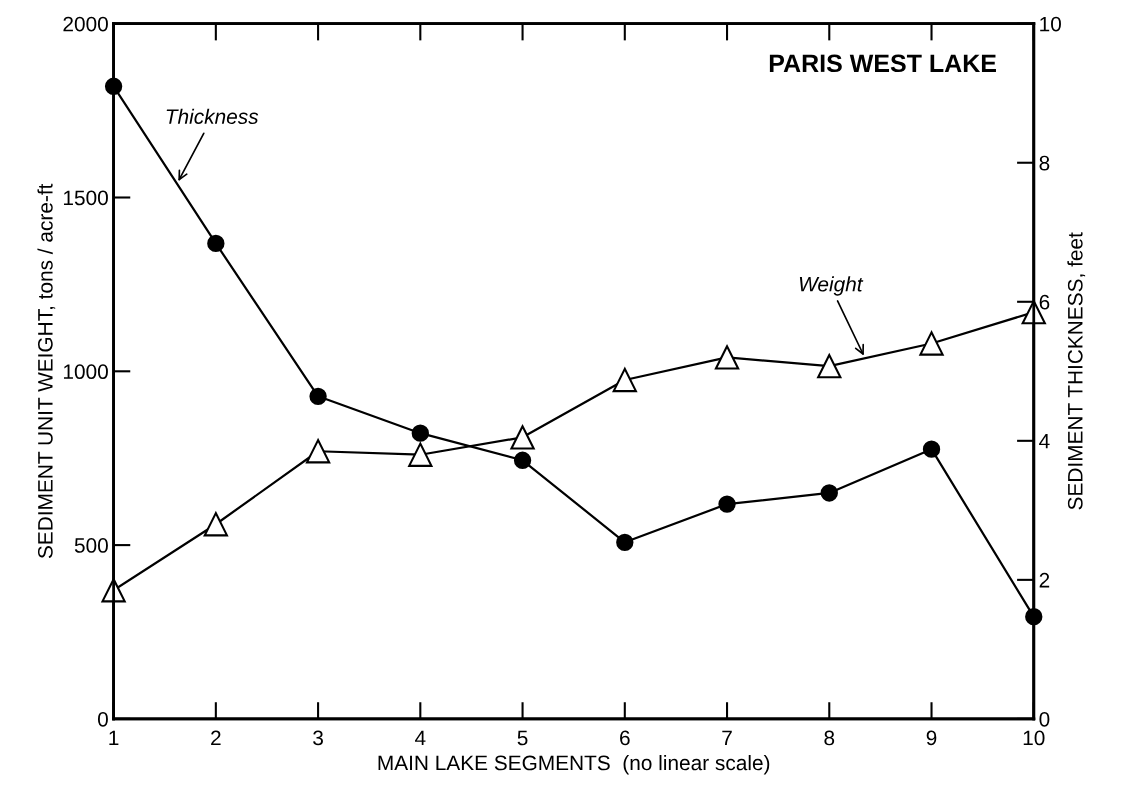 This screenshot has height=790, width=1136. I want to click on text: Weight, so click(831, 286).